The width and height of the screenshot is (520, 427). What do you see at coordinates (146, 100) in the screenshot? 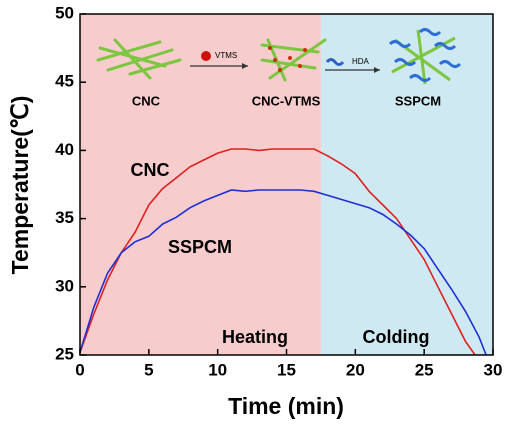
I see `step-label: CNC` at bounding box center [146, 100].